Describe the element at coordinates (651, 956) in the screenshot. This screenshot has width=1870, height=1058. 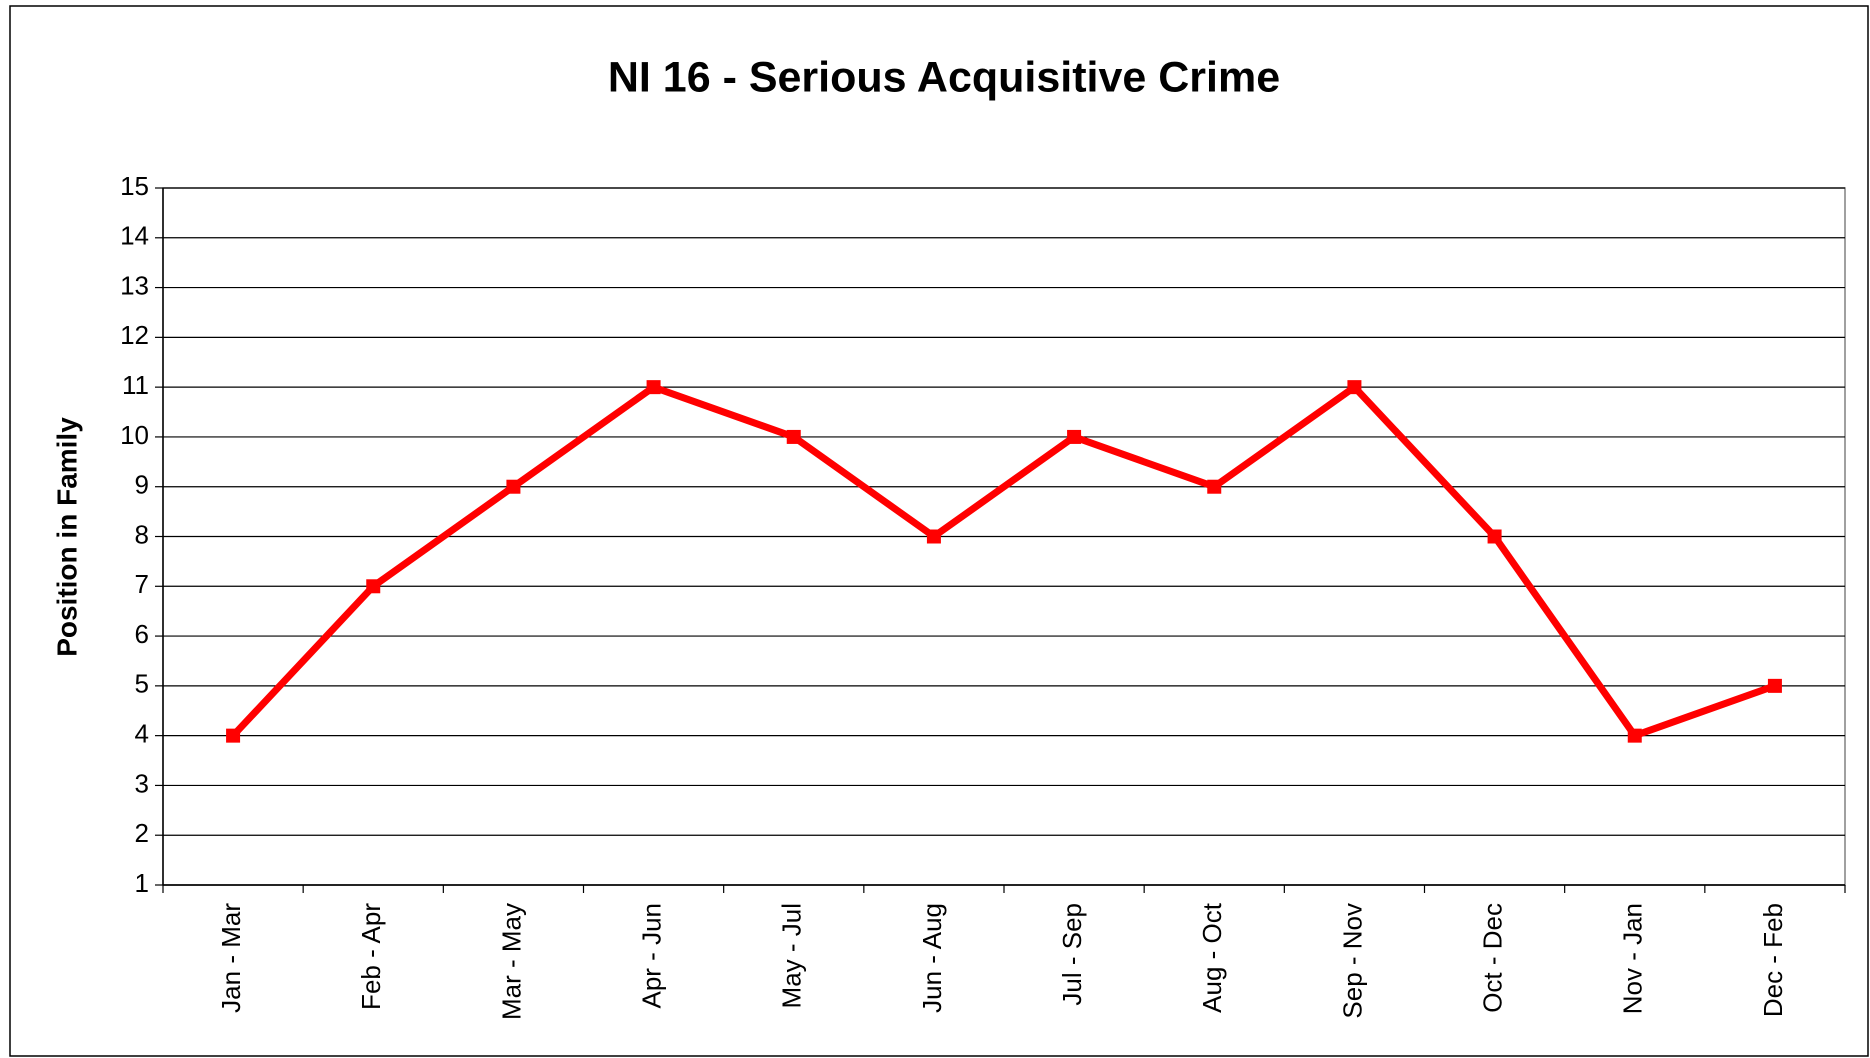
I see `x-tick-label: Apr - Jun` at that location.